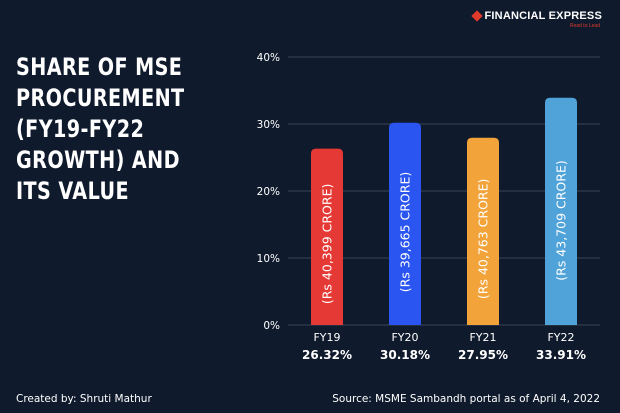  What do you see at coordinates (483, 239) in the screenshot?
I see `bar-annotation: (Rs 40,763 CRORE)` at bounding box center [483, 239].